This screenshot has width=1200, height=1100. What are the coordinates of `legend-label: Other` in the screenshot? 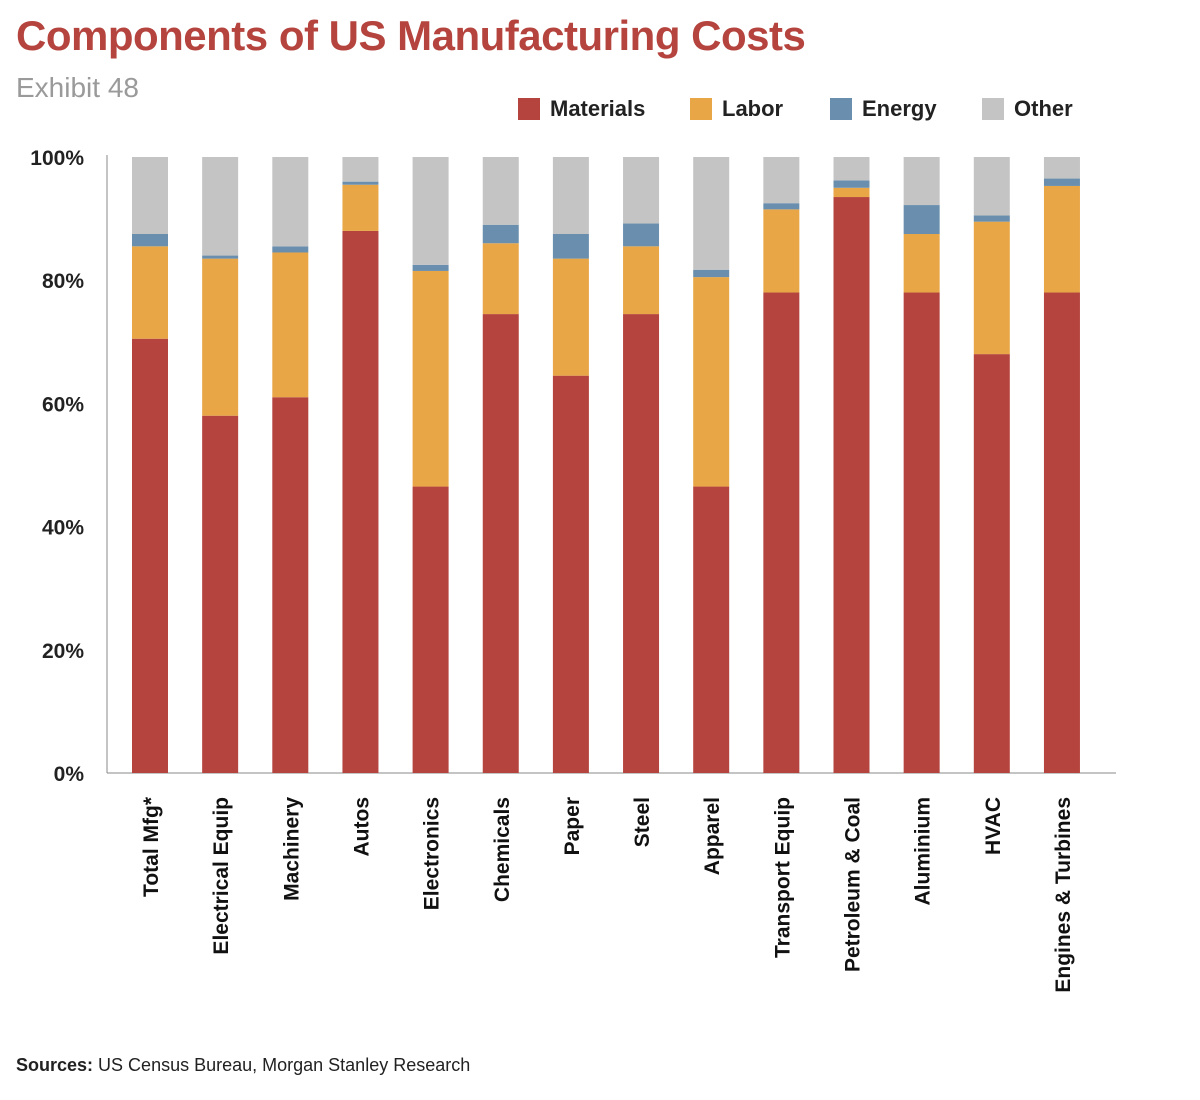 It's located at (1043, 108).